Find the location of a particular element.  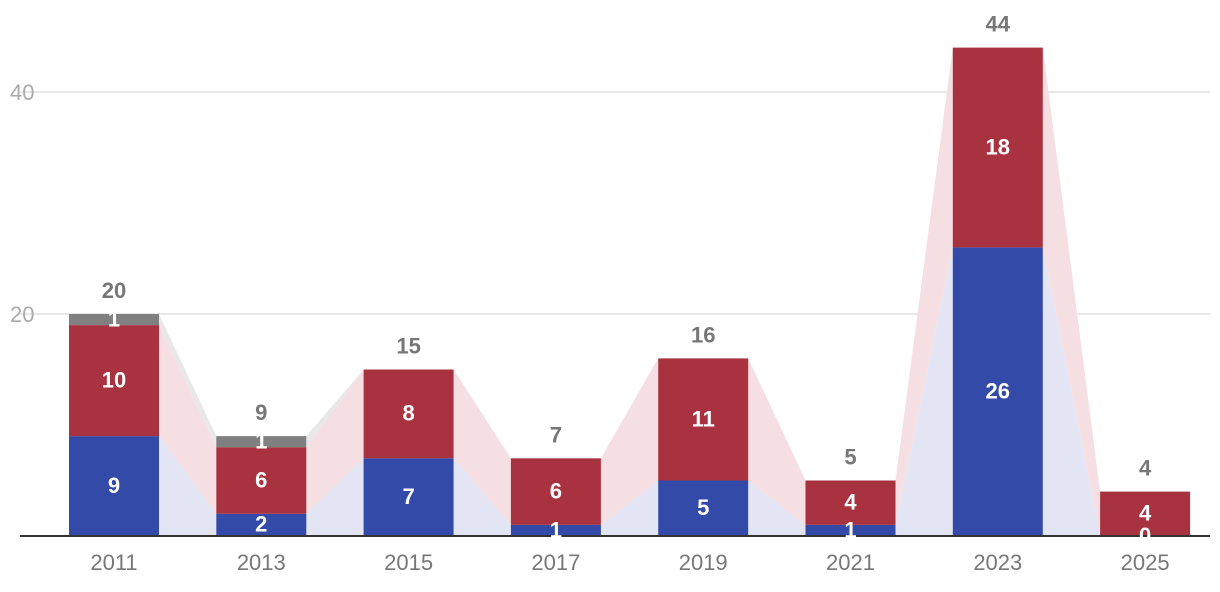

x-tick-label: 2013 is located at coordinates (261, 562).